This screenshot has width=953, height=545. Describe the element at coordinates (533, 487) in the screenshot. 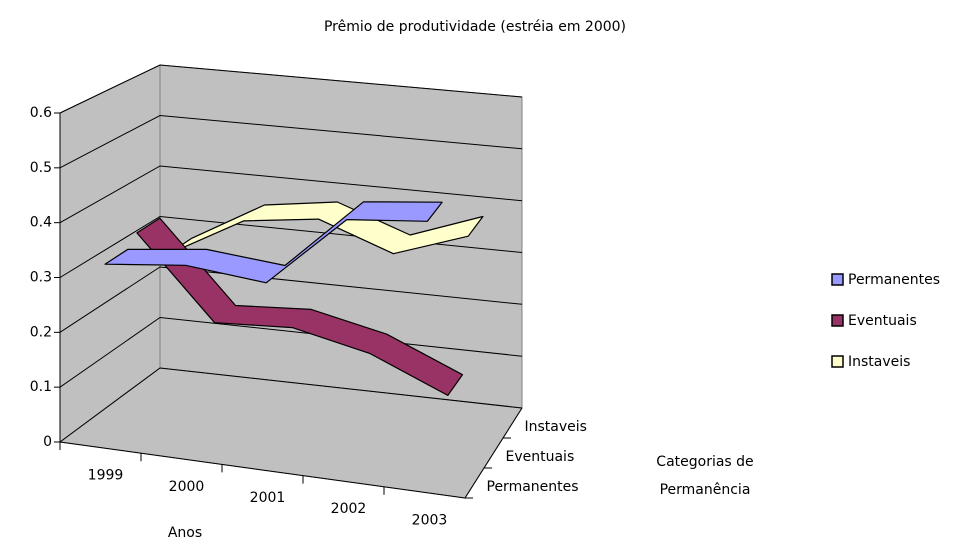

I see `depth-tick-label: Permanentes` at that location.